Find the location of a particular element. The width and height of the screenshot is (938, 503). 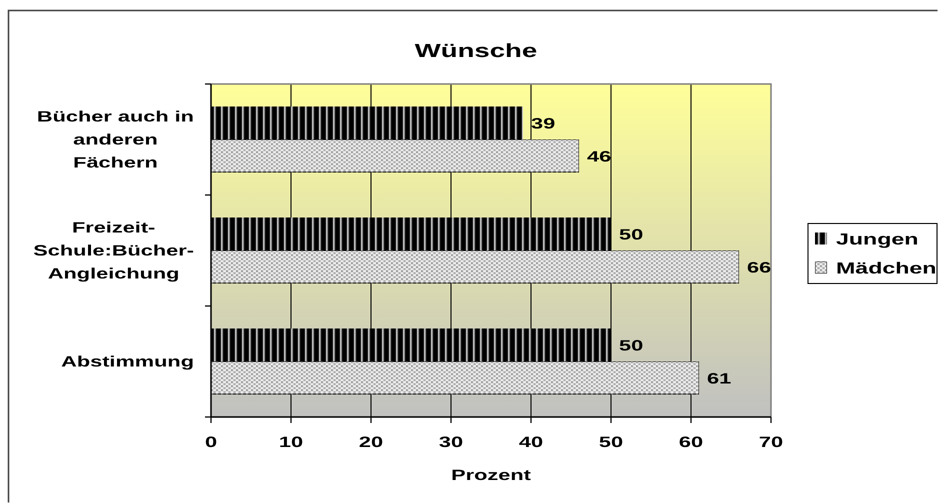

x-tick-label: 40 is located at coordinates (531, 441).